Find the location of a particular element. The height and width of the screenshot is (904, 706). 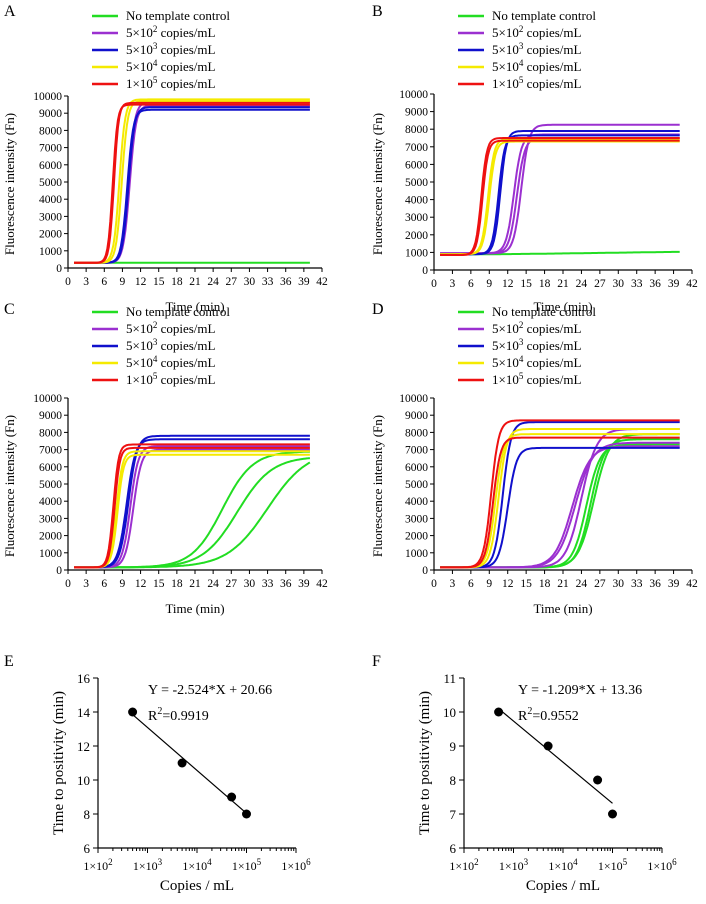

legend-entry: 1×105 copies/mL is located at coordinates (537, 379).